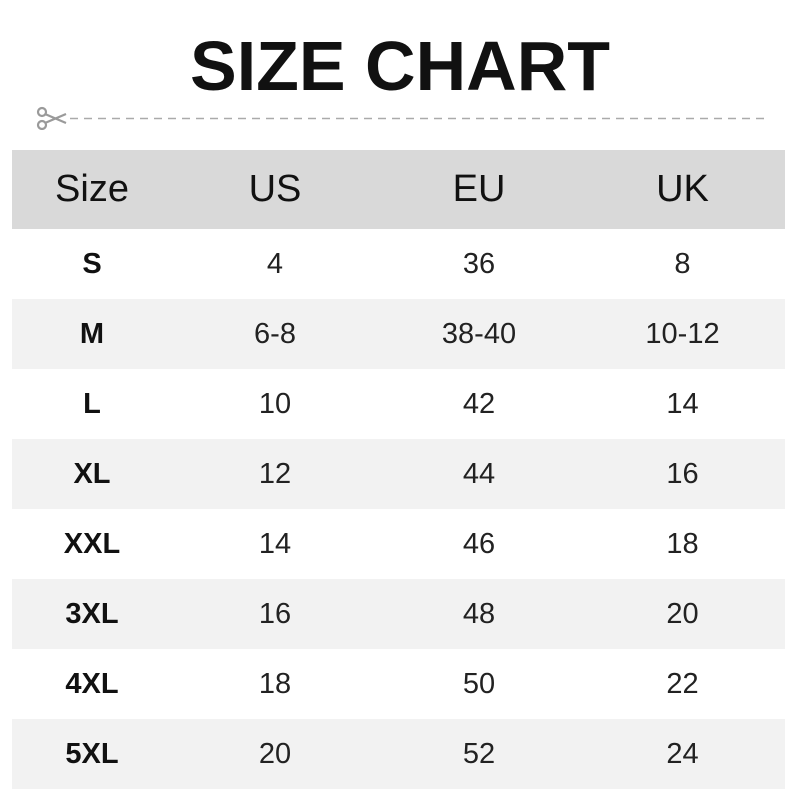 This screenshot has width=800, height=800. What do you see at coordinates (51, 118) in the screenshot?
I see `scissors-icon` at bounding box center [51, 118].